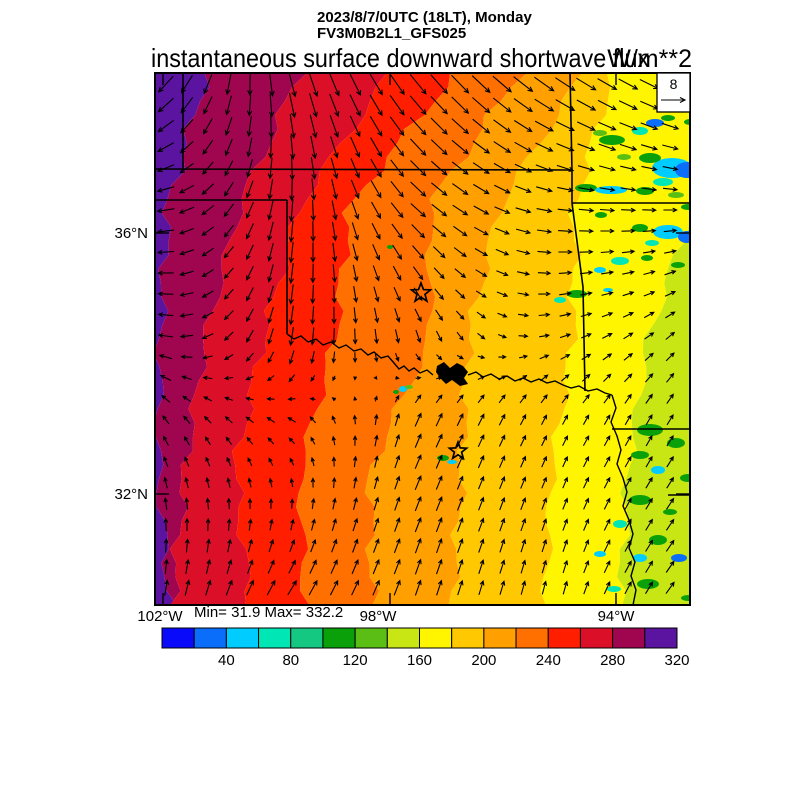  I want to click on reference-box-rect, so click(673, 92).